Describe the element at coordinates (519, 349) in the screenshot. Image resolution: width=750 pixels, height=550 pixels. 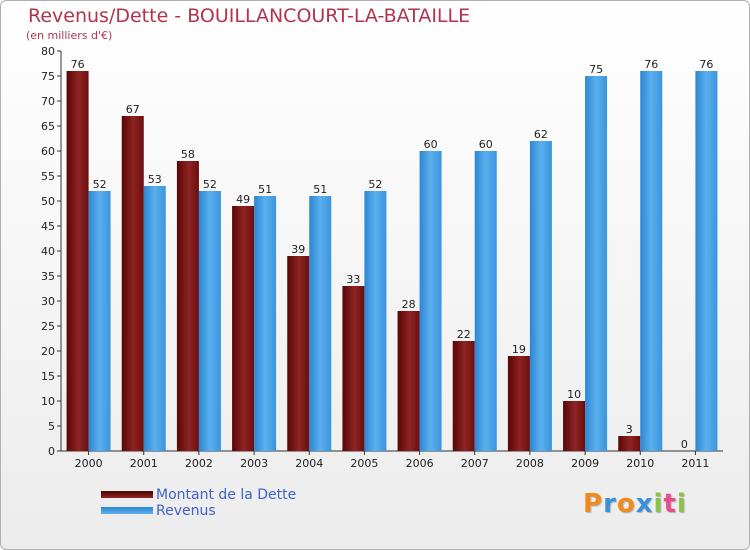
I see `debt-value-label: 19` at that location.